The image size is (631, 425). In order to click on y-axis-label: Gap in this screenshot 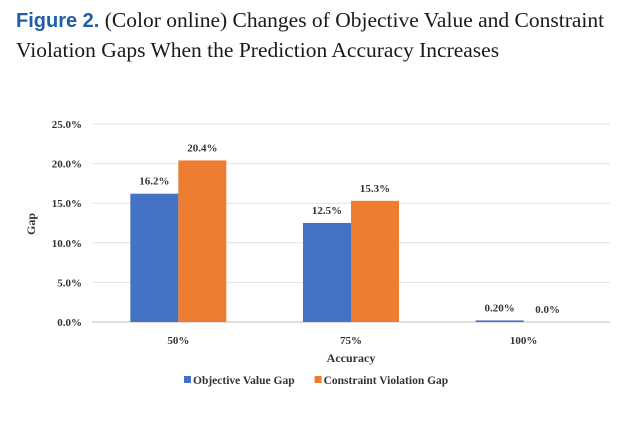, I will do `click(31, 224)`.